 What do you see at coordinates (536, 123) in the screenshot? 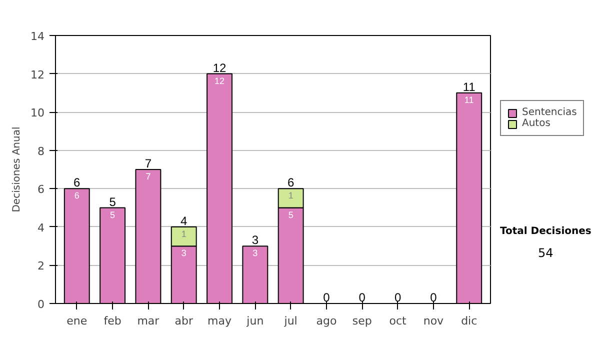
I see `legend-label: Autos` at bounding box center [536, 123].